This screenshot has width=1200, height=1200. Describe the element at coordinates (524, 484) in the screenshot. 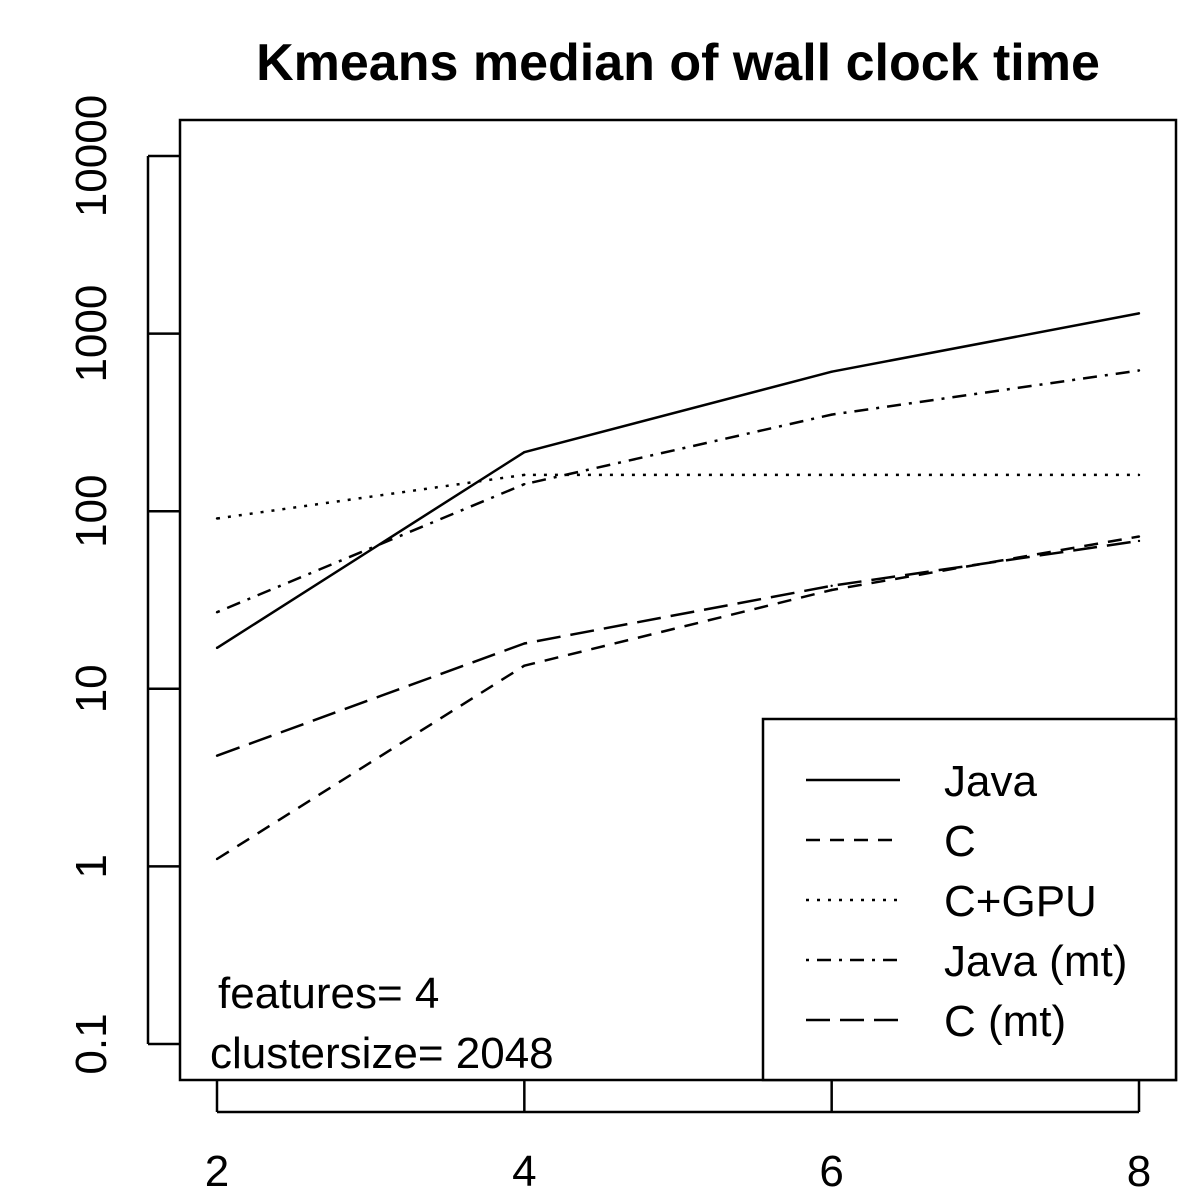

I see `data-point-java-mt-x4` at that location.